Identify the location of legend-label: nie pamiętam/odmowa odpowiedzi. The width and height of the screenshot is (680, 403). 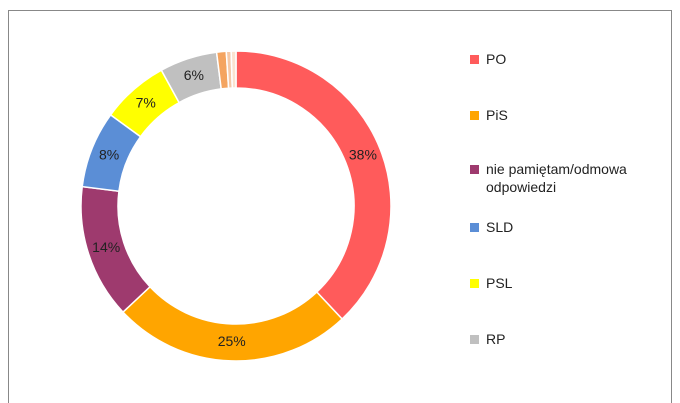
(556, 178).